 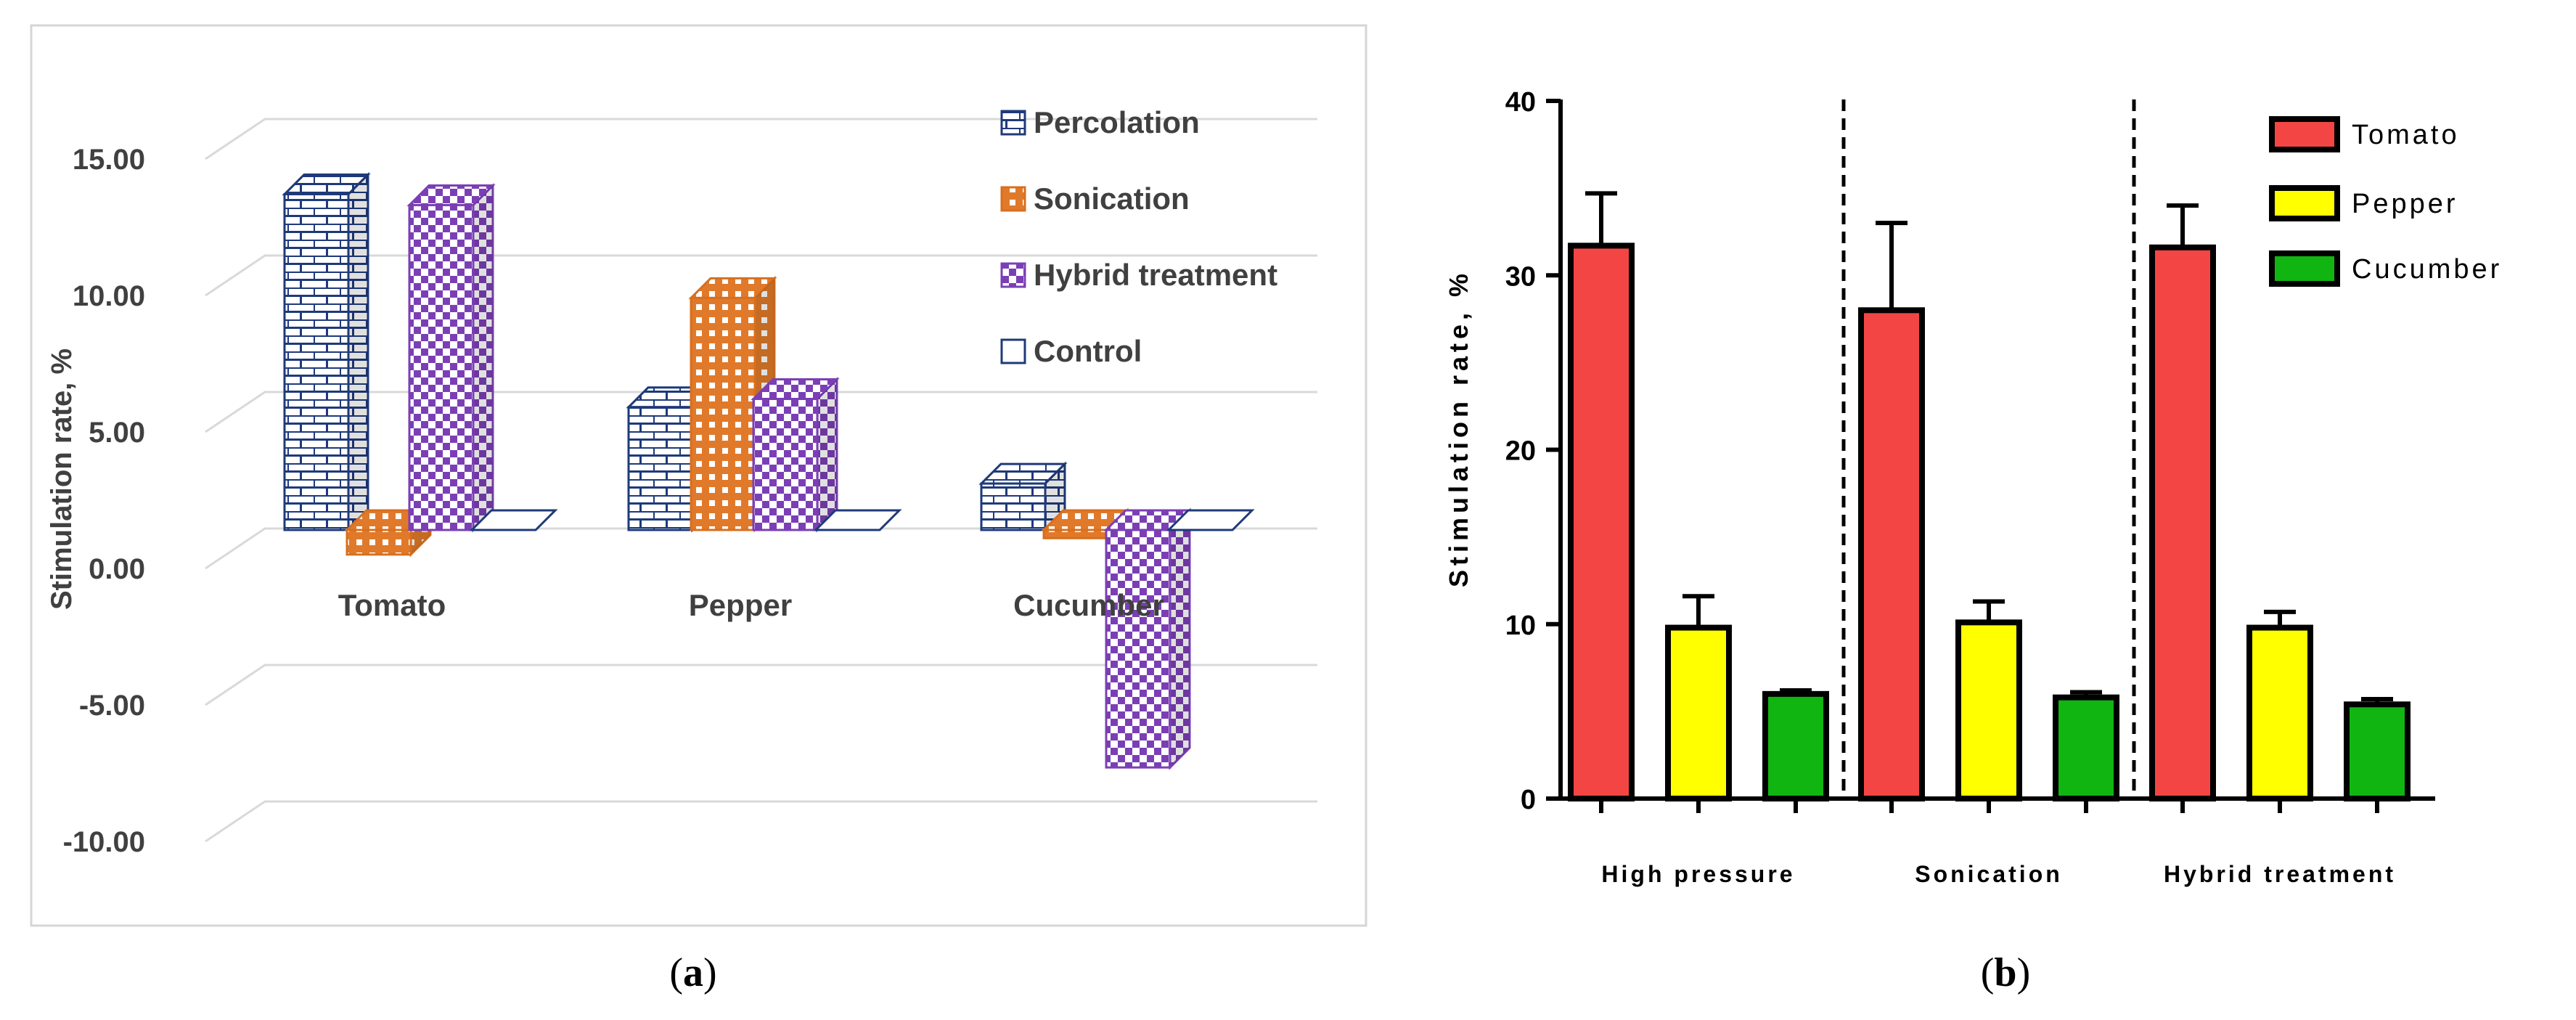 I want to click on panel-a-legend-label: Control, so click(x=1088, y=351).